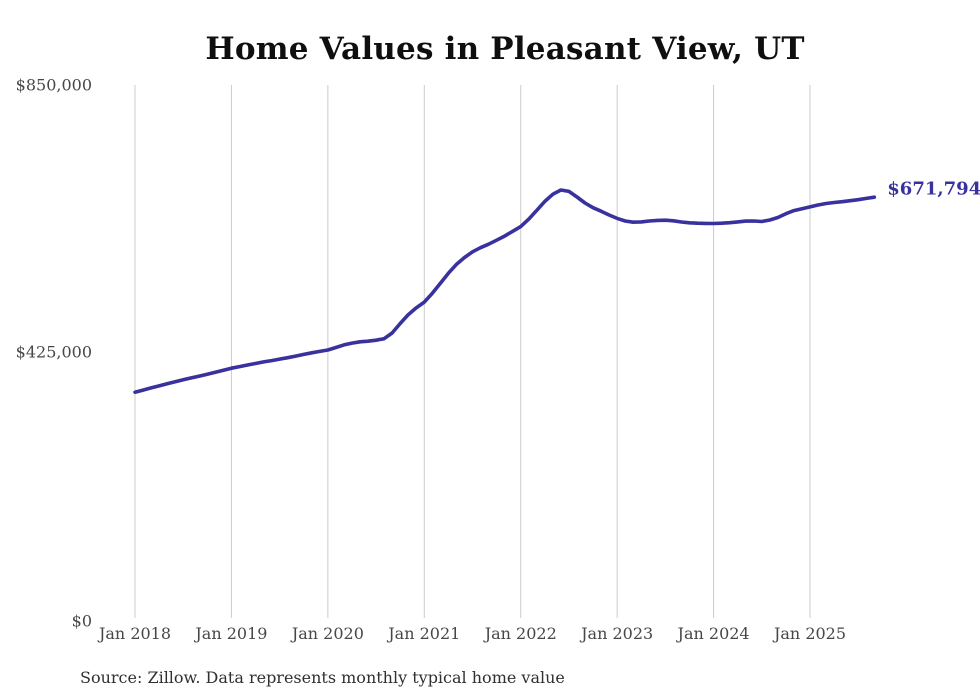 Image resolution: width=980 pixels, height=699 pixels. Describe the element at coordinates (327, 633) in the screenshot. I see `x-axis-label: Jan 2020` at that location.